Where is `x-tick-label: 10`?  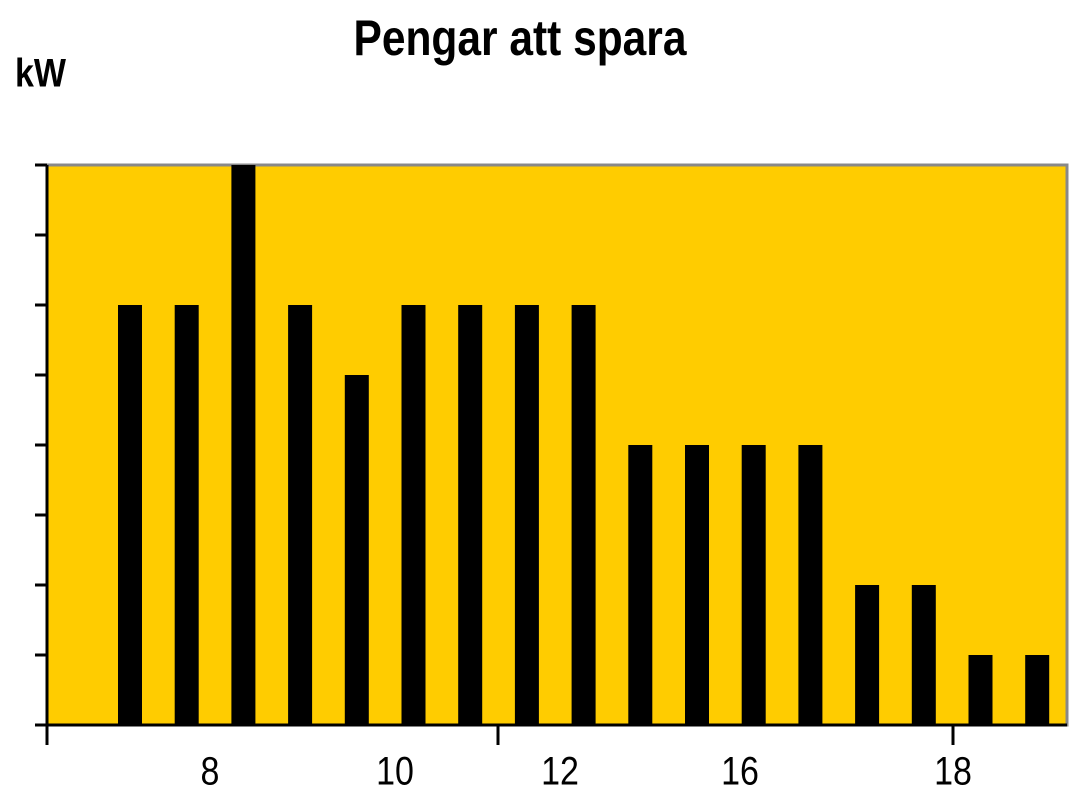 x-tick-label: 10 is located at coordinates (395, 770).